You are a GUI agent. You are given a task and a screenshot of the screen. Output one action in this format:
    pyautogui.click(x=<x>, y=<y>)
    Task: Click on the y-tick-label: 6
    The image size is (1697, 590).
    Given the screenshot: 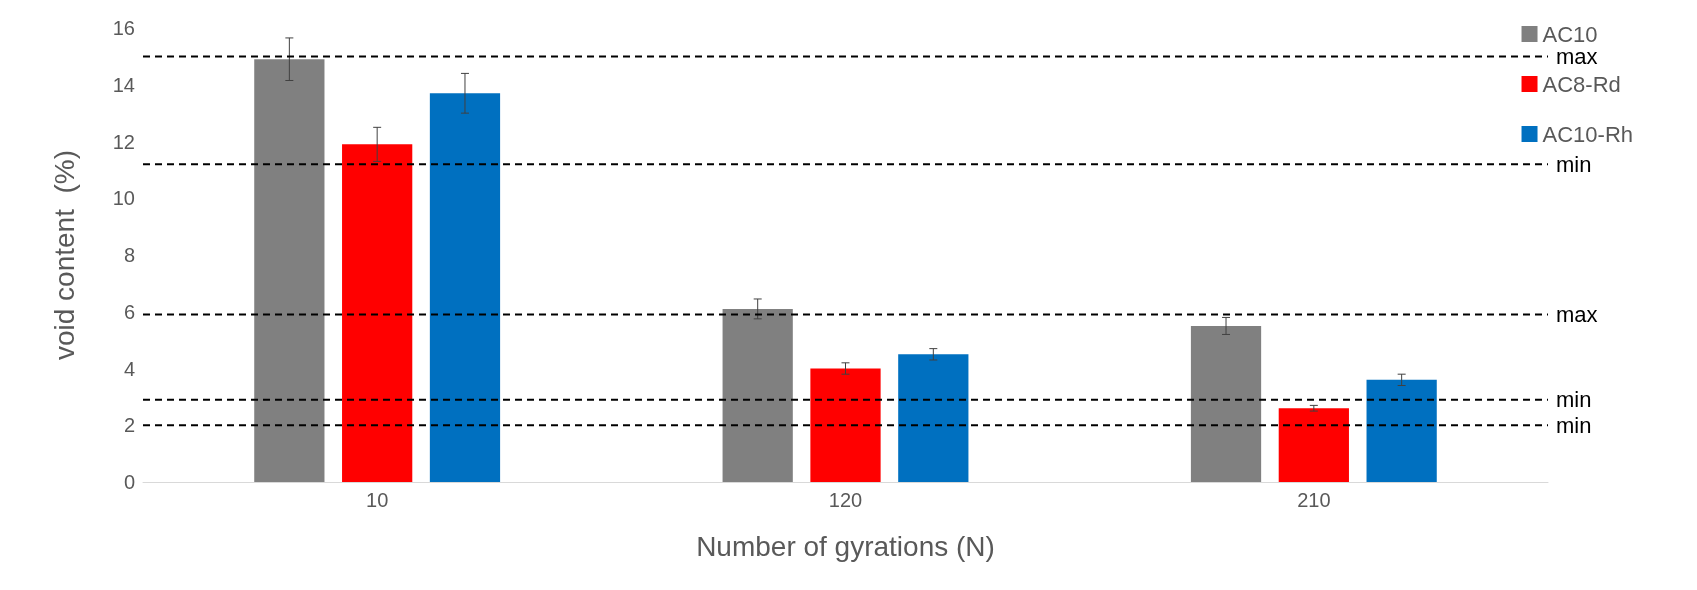 What is the action you would take?
    pyautogui.click(x=129, y=311)
    